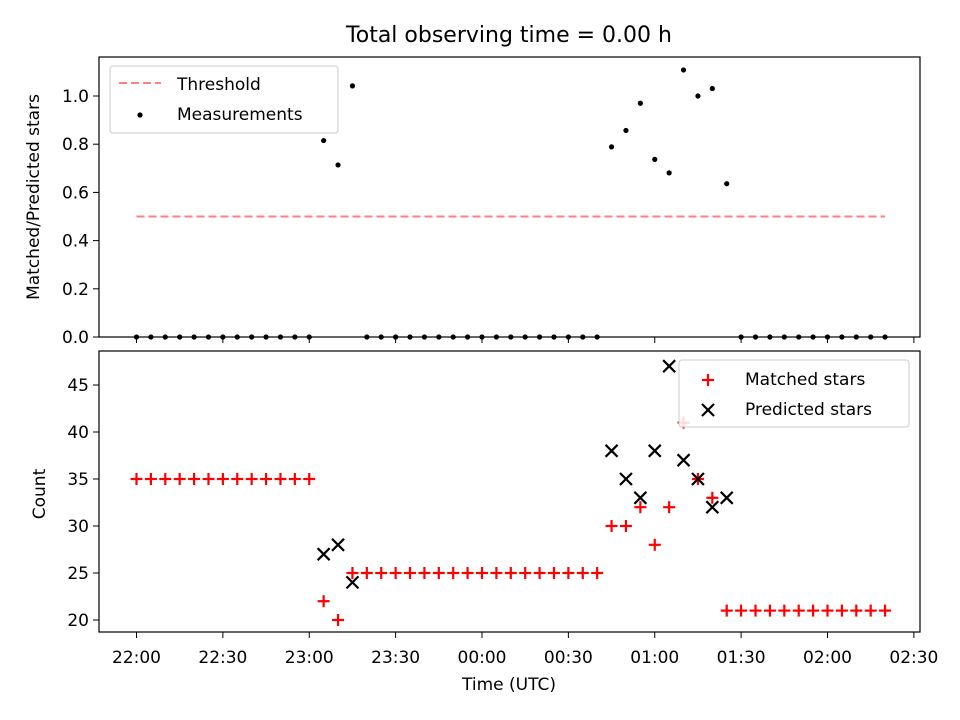 The height and width of the screenshot is (720, 960). What do you see at coordinates (78, 386) in the screenshot?
I see `bottom-y-tick-label: 45` at bounding box center [78, 386].